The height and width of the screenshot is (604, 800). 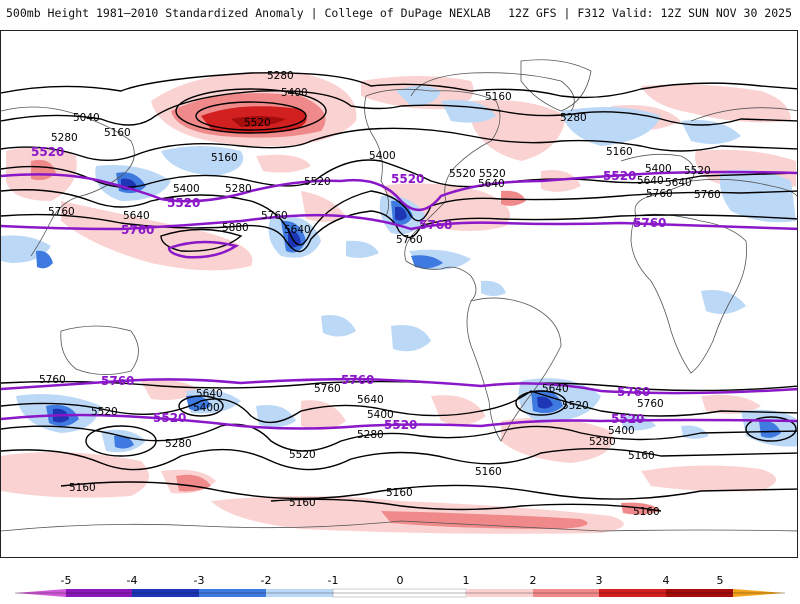 What do you see at coordinates (235, 228) in the screenshot?
I see `contour-label: 5880` at bounding box center [235, 228].